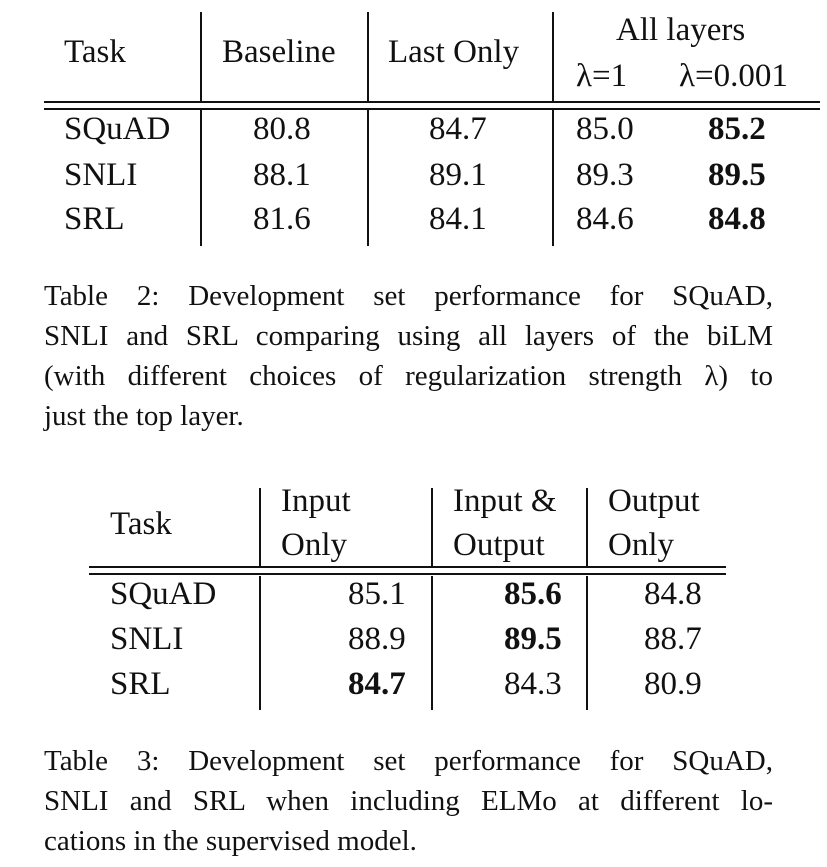 This screenshot has height=867, width=827. Describe the element at coordinates (458, 175) in the screenshot. I see `table2-row-2-last-only: 89.1` at that location.